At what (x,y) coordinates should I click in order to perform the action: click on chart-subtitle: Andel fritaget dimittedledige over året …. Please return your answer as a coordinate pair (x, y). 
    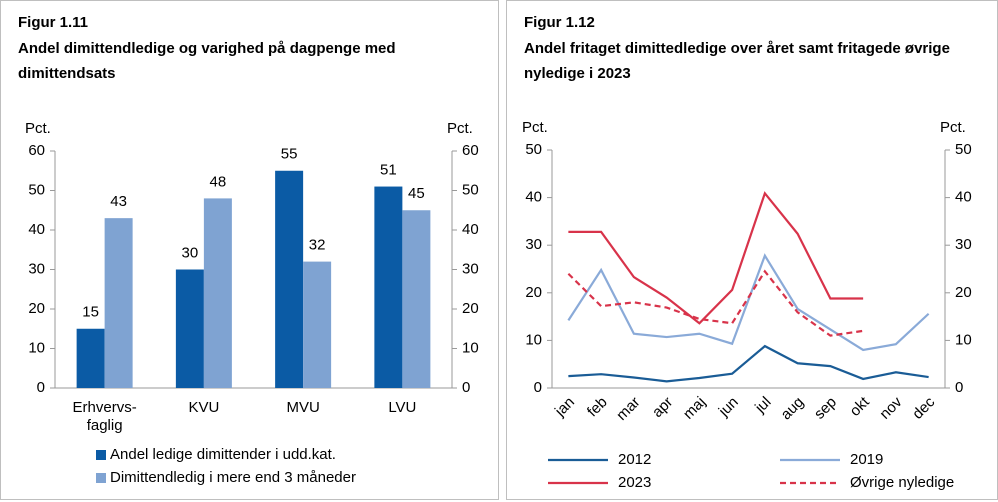
    Looking at the image, I should click on (737, 61).